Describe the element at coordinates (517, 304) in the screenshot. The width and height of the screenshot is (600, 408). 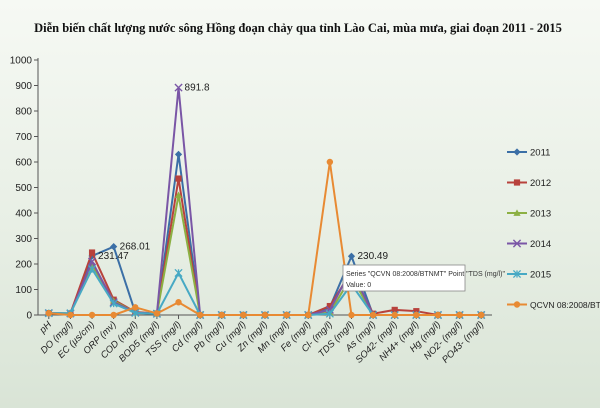
I see `legend-marker-qcvn-08-2008-btnmt` at that location.